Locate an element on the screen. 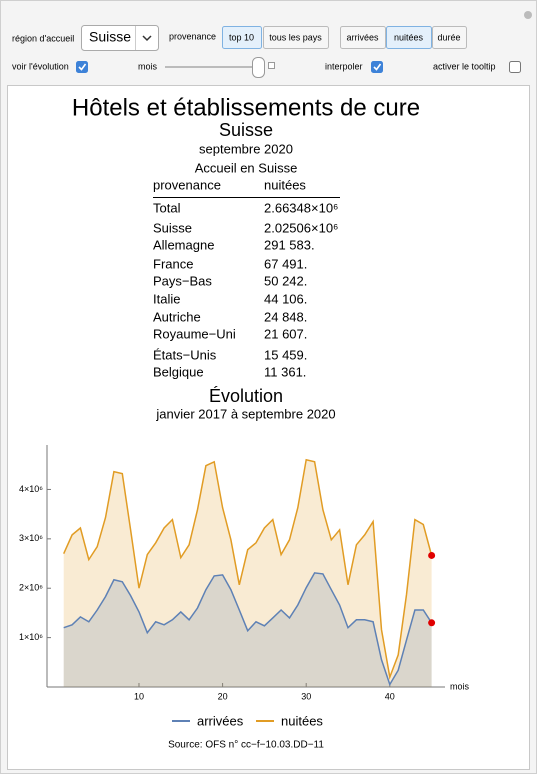 This screenshot has width=537, height=774. x-tick-label: 10 is located at coordinates (139, 696).